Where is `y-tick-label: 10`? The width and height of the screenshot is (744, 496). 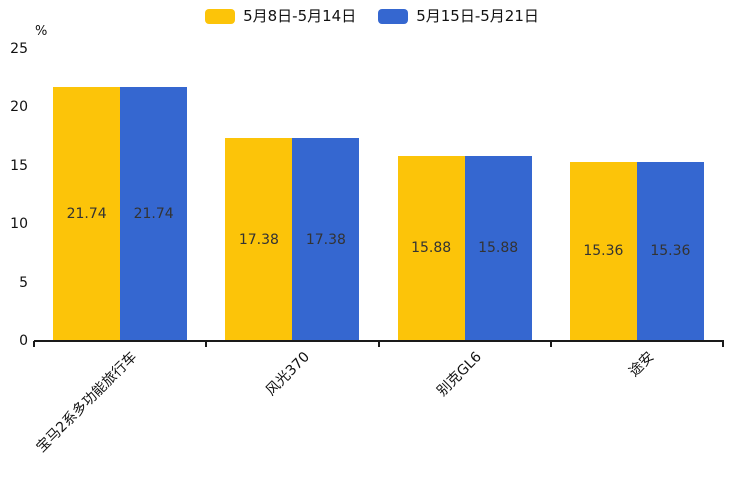 y-tick-label: 10 is located at coordinates (19, 224).